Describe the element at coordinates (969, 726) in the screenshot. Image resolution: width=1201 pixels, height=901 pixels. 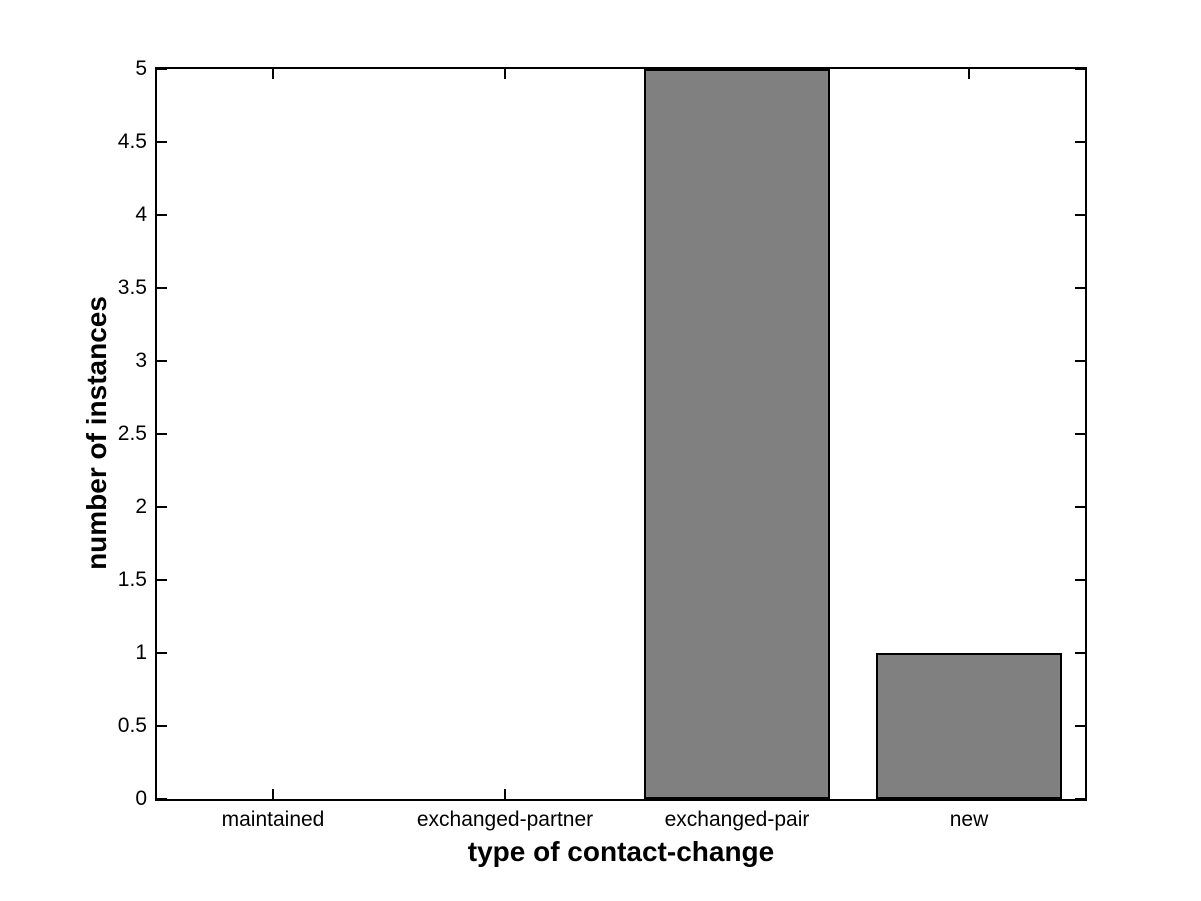
I see `bar-new` at that location.